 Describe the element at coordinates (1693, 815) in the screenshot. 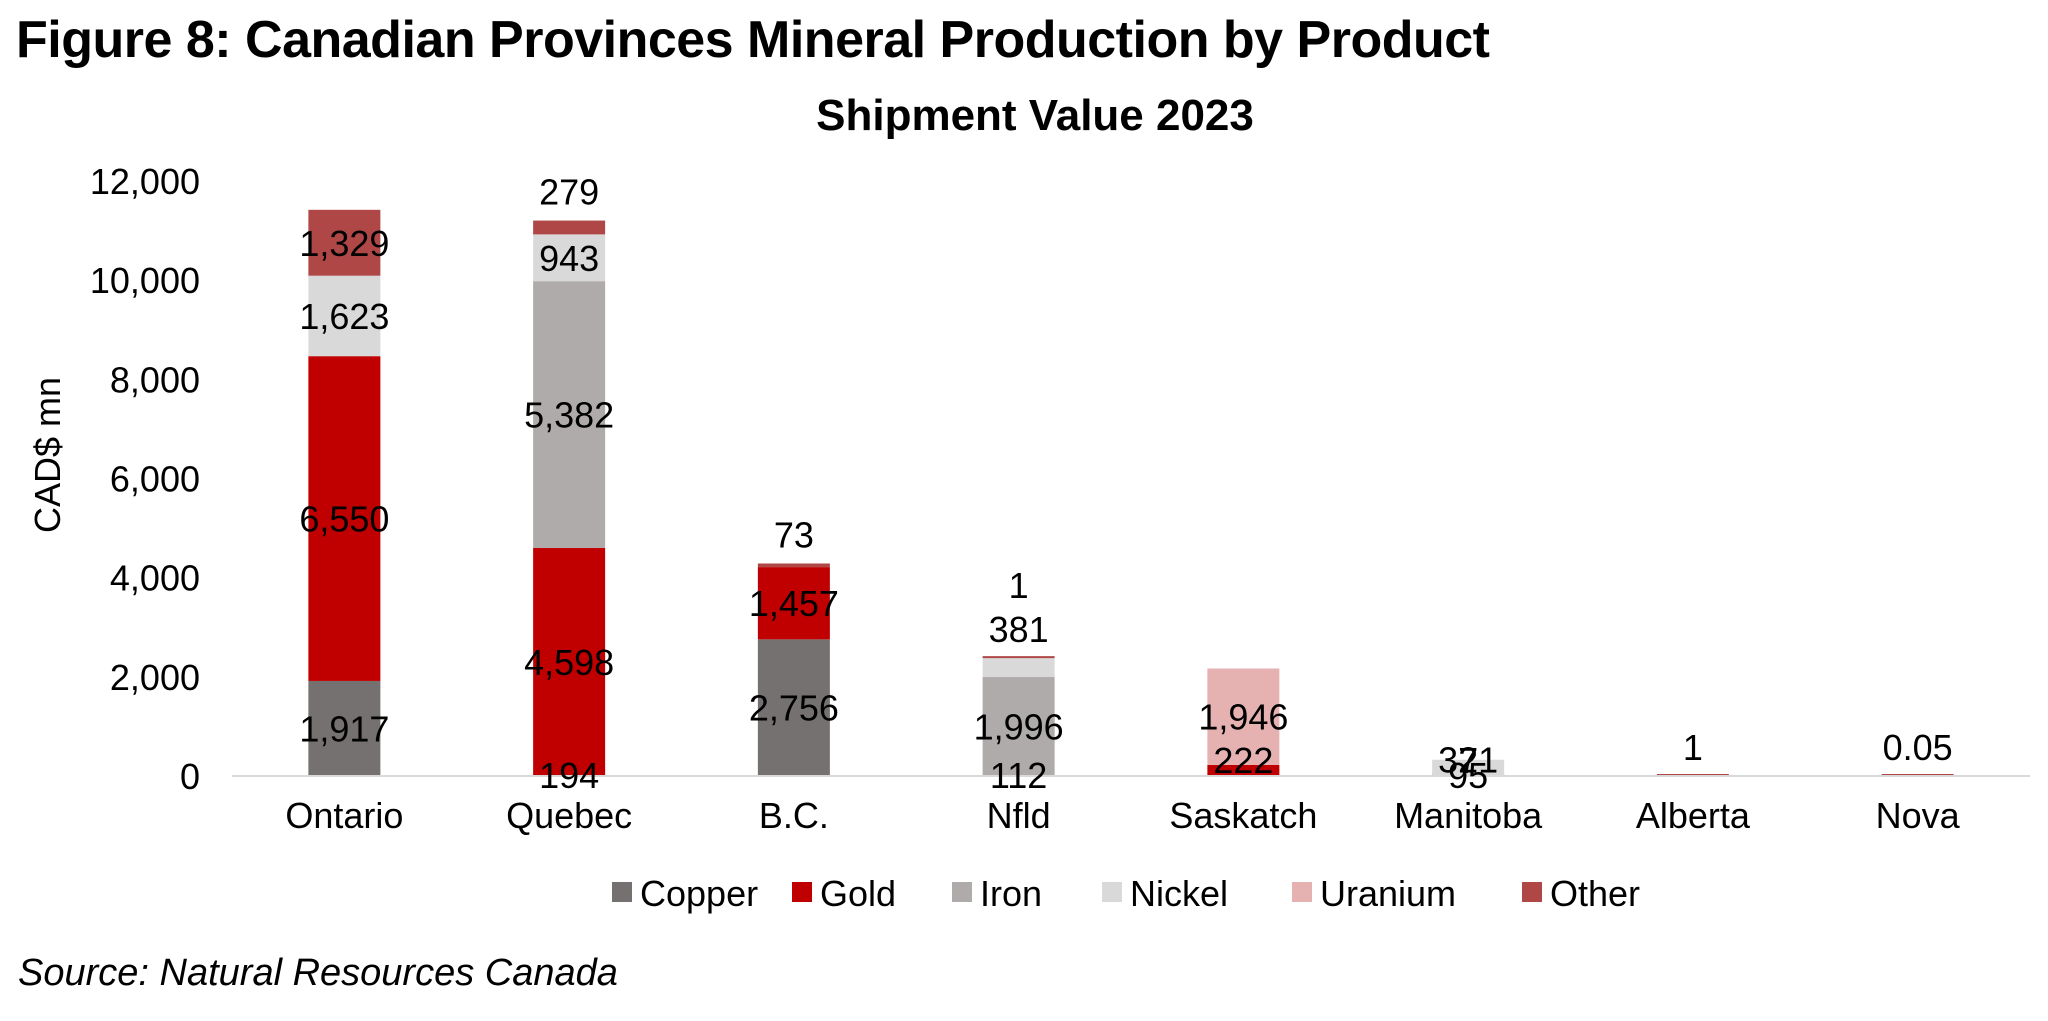

I see `x-tick-label-alberta: Alberta` at that location.